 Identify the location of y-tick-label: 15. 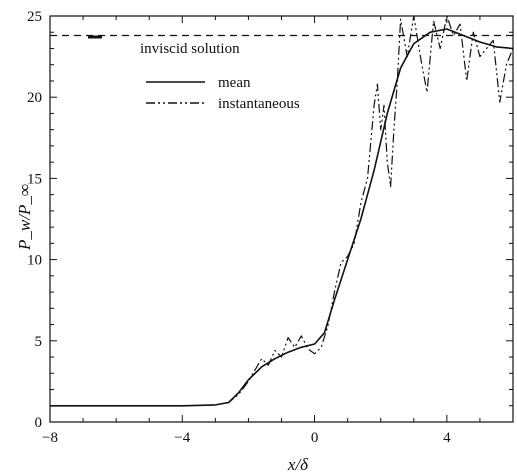
(34, 179).